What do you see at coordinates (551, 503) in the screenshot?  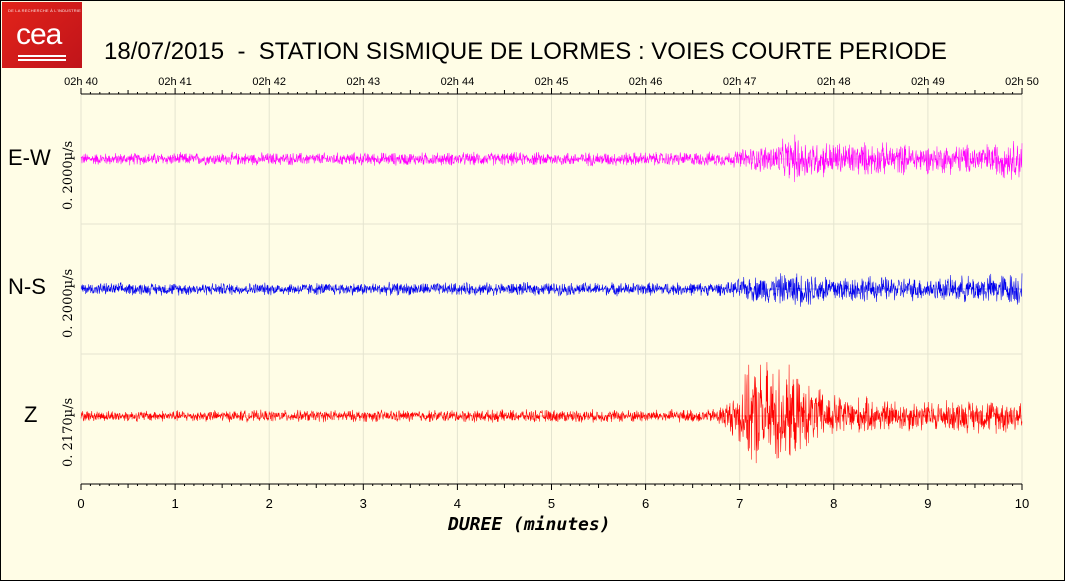 I see `bottom-tick-label: 5` at bounding box center [551, 503].